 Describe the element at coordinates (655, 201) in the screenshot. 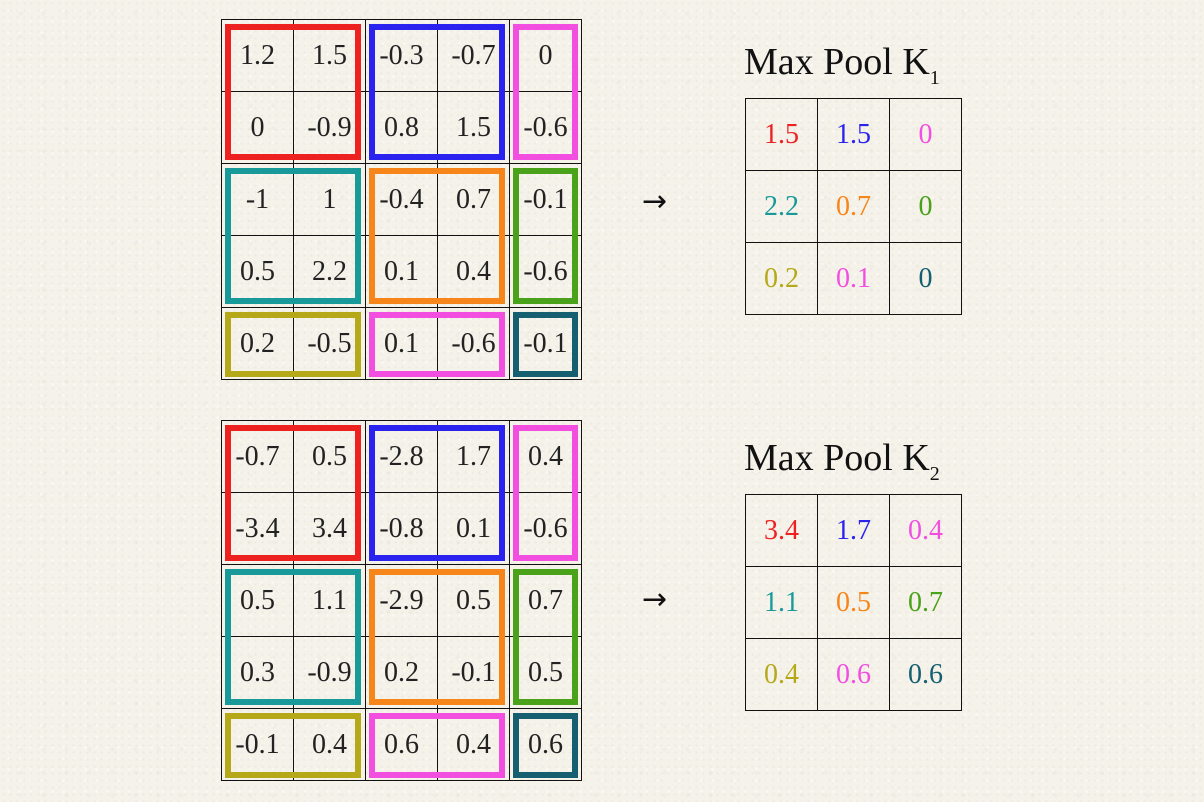

I see `arrow-1: →` at that location.